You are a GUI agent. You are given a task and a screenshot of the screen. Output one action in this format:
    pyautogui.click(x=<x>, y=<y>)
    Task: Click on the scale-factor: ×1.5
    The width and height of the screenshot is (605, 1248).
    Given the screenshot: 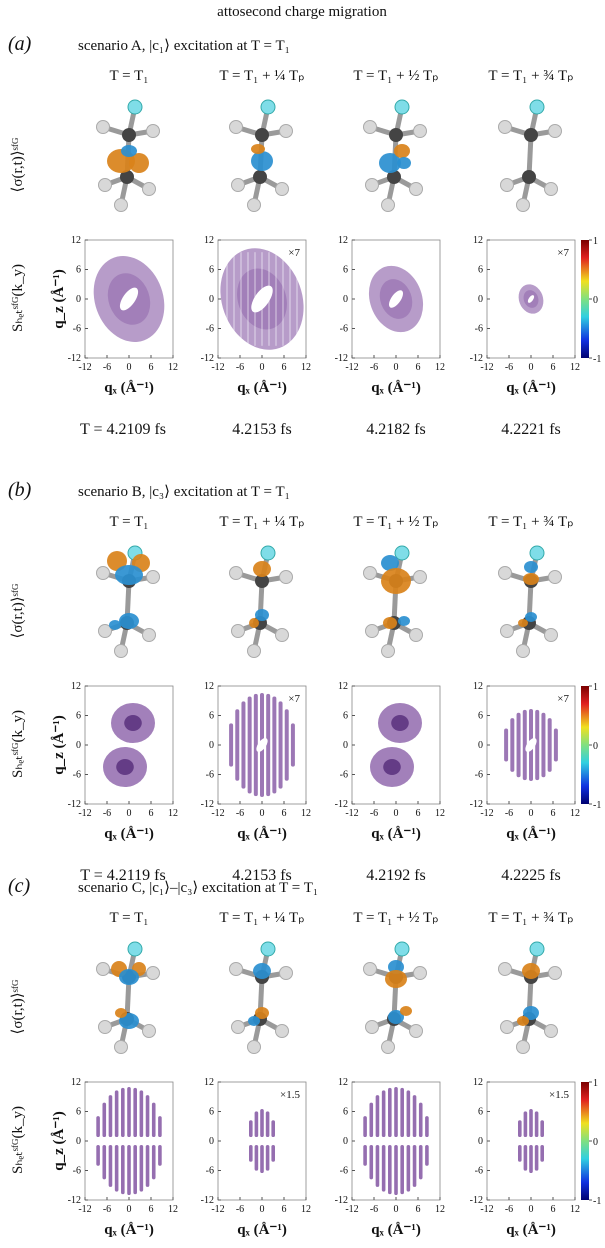 What is the action you would take?
    pyautogui.click(x=559, y=1095)
    